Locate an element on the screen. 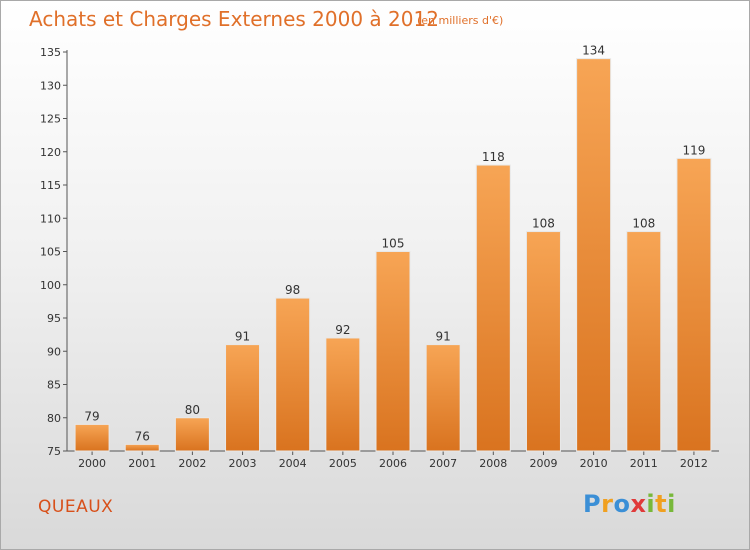  bar-2008 is located at coordinates (493, 308).